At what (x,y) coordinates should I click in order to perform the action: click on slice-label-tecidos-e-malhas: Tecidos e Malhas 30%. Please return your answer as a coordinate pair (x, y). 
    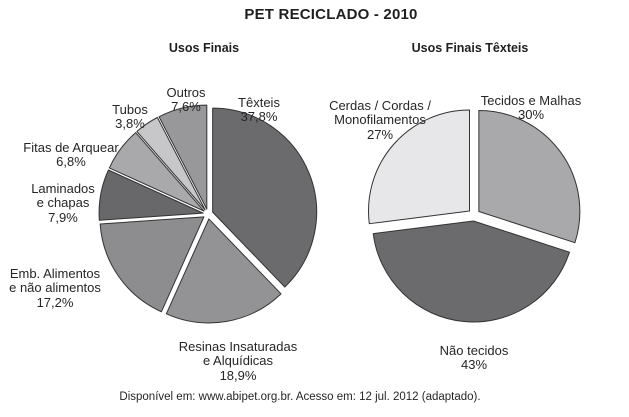
    Looking at the image, I should click on (531, 108).